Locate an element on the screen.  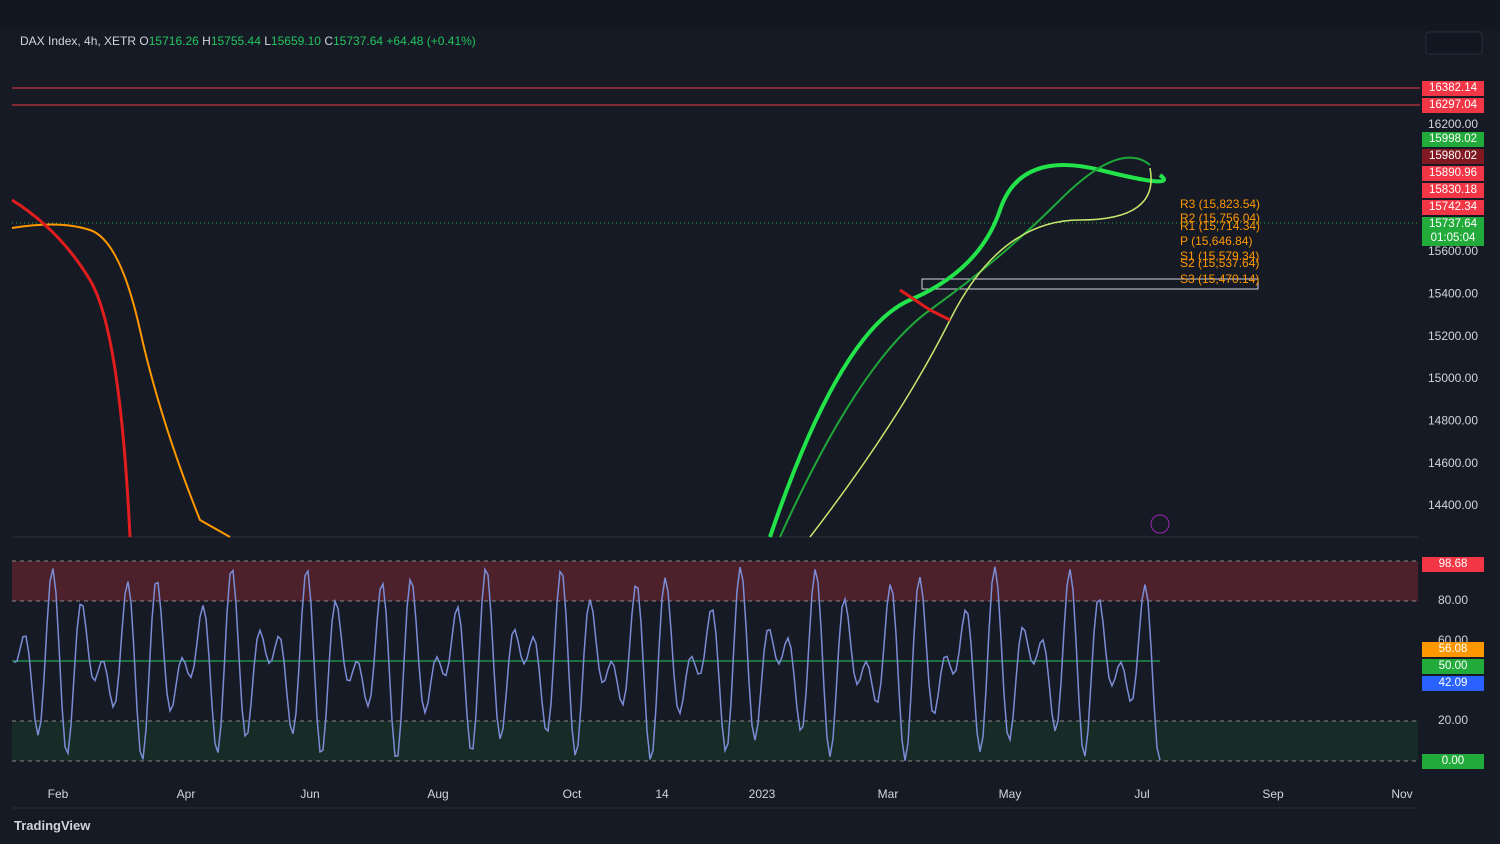
time-tick-label: 2023 is located at coordinates (762, 794).